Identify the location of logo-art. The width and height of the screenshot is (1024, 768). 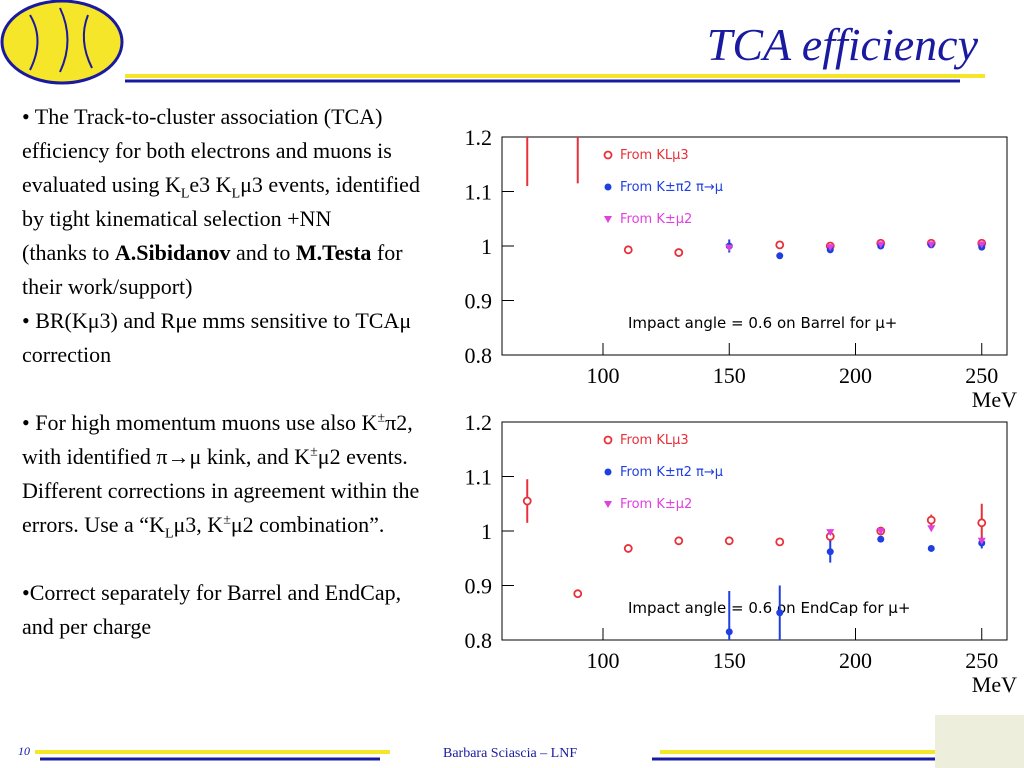
(61, 40).